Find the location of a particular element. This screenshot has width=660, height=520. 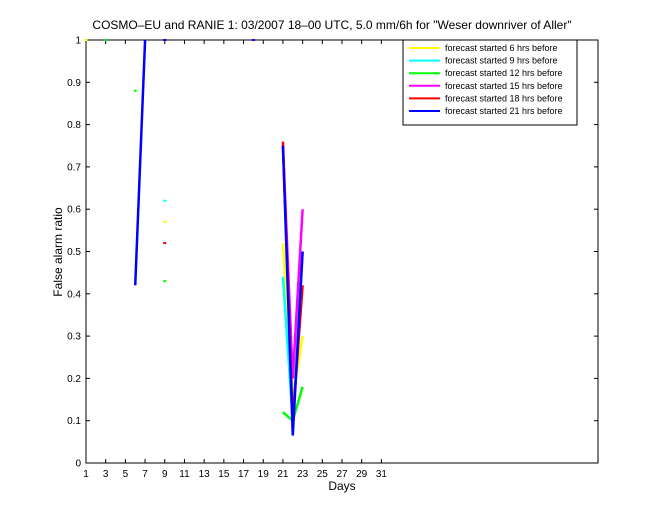

x-tick-label: 29 is located at coordinates (362, 474).